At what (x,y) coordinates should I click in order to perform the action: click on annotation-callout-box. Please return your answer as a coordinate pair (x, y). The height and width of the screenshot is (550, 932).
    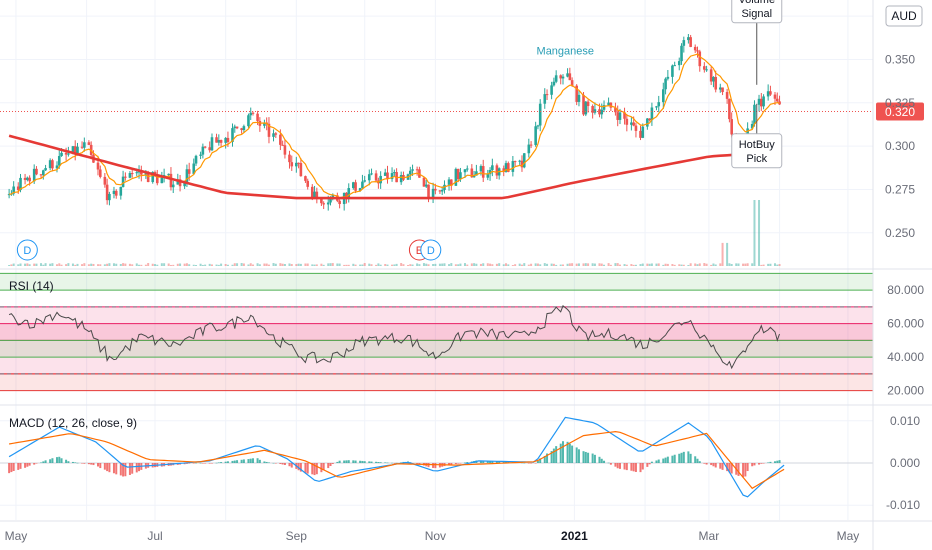
    Looking at the image, I should click on (757, 12).